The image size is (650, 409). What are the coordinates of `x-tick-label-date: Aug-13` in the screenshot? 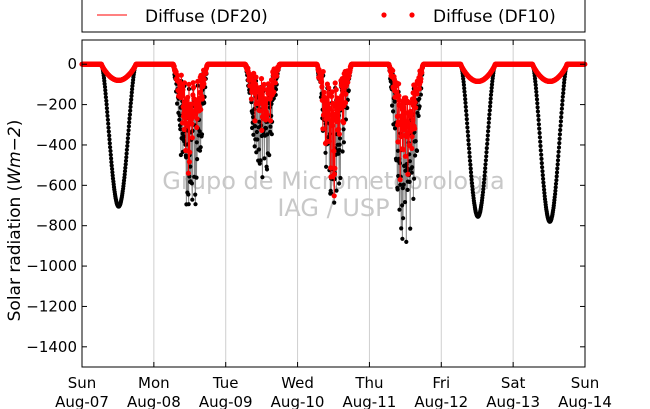 It's located at (513, 401).